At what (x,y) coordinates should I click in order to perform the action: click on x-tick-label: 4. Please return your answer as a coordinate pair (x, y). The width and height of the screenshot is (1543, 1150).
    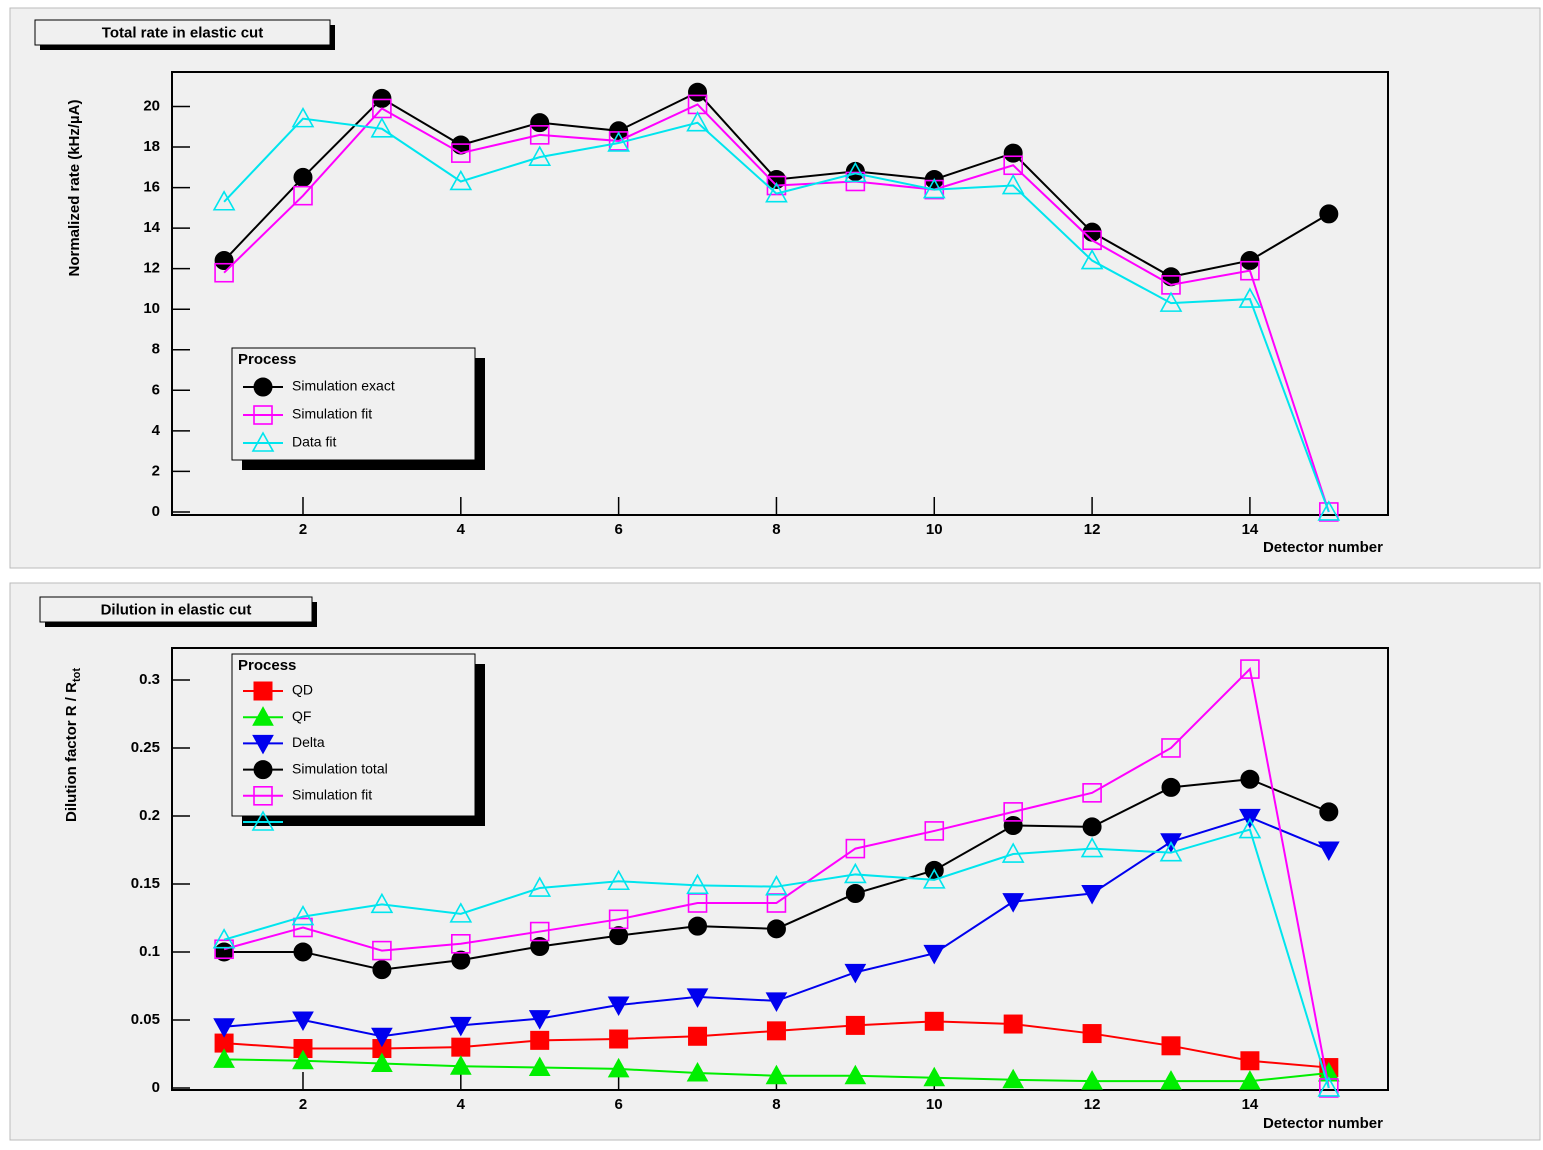
    Looking at the image, I should click on (461, 1104).